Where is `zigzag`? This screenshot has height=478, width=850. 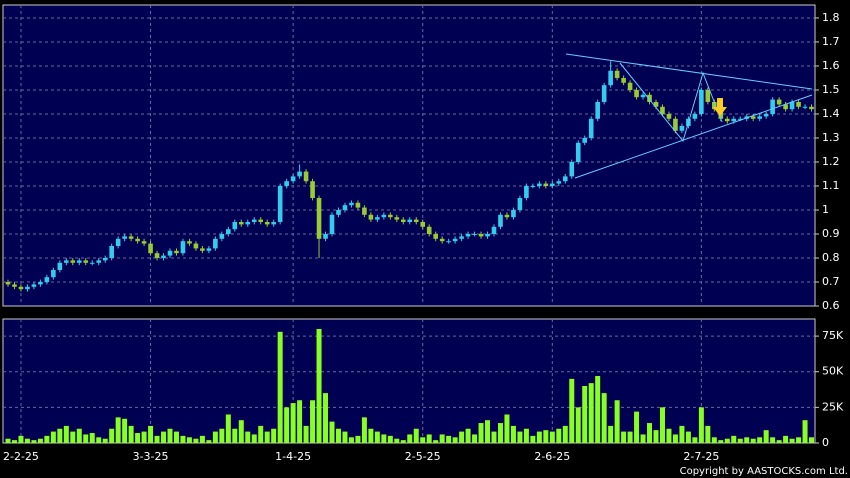
zigzag is located at coordinates (671, 102).